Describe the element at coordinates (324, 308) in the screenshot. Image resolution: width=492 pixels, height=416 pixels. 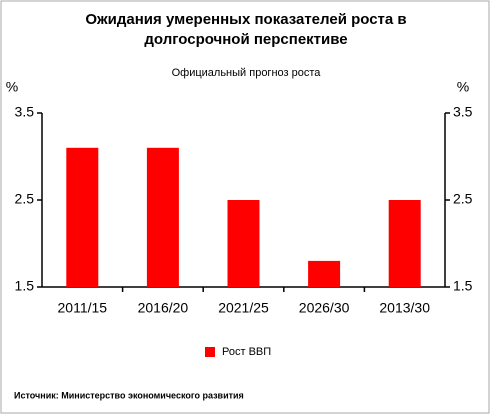
I see `x-tick-label: 2026/30` at that location.